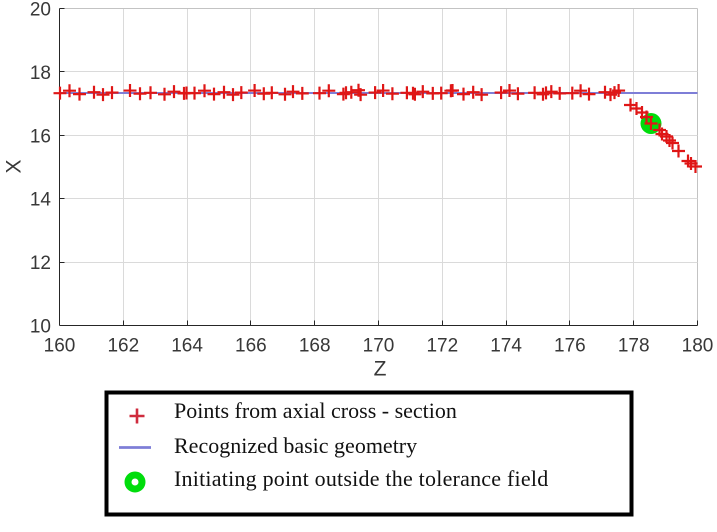  What do you see at coordinates (570, 346) in the screenshot?
I see `svg-text: 176` at bounding box center [570, 346].